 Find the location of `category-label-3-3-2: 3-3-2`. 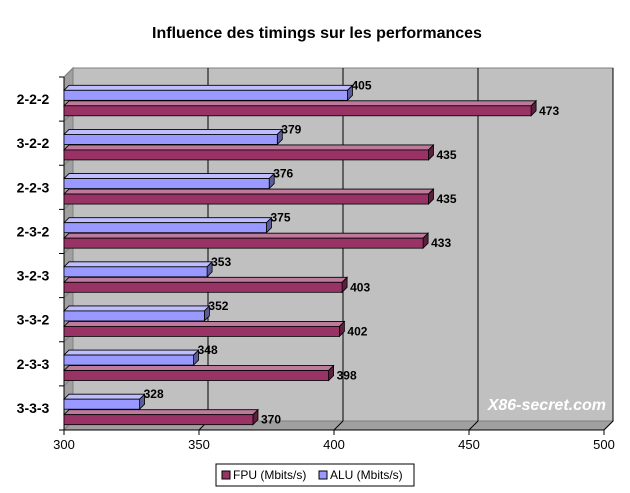

category-label-3-3-2: 3-3-2 is located at coordinates (33, 320).